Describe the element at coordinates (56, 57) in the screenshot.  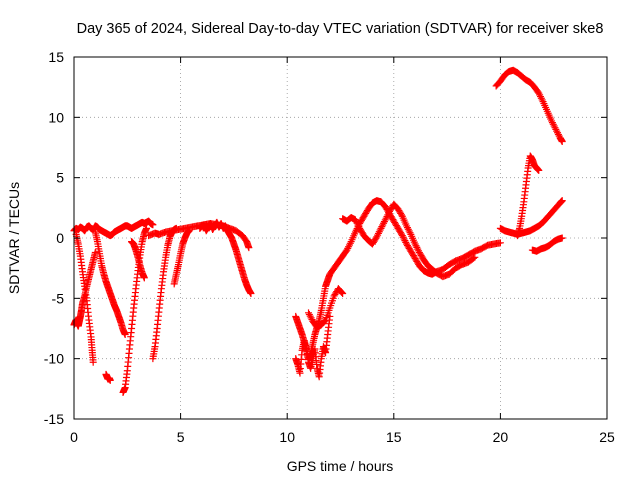
I see `y-tick-label: 15` at that location.